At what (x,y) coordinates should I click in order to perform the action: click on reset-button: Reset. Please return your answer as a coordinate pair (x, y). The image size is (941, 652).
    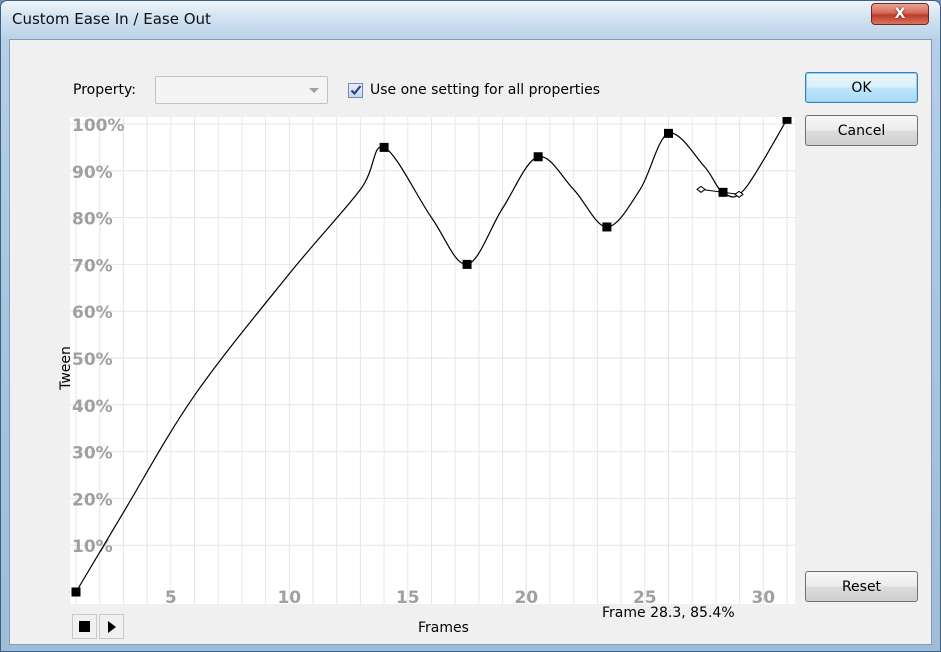
    Looking at the image, I should click on (861, 586).